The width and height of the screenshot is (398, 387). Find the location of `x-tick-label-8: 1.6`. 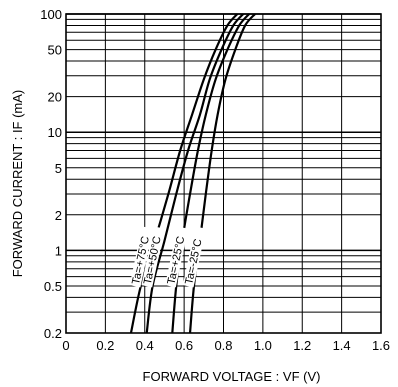

x-tick-label-8: 1.6 is located at coordinates (381, 345).